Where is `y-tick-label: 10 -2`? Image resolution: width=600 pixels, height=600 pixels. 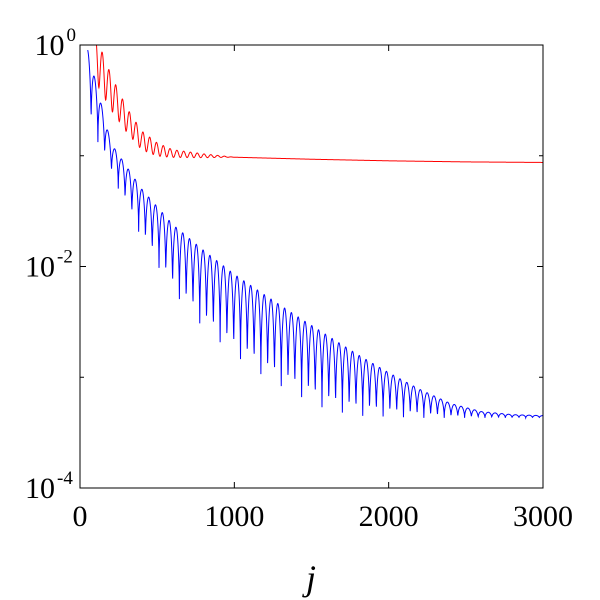
y-tick-label: 10 -2 is located at coordinates (49, 265).